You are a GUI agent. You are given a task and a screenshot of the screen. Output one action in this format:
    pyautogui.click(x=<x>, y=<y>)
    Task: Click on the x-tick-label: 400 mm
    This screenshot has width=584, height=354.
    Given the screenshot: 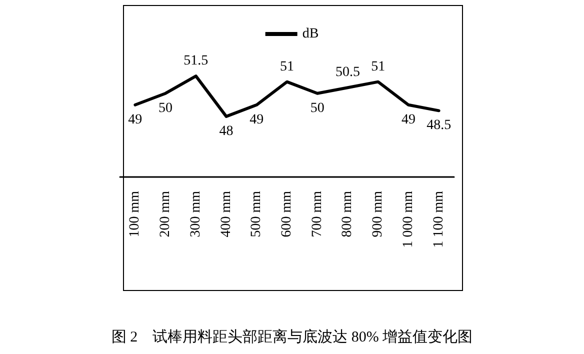 What is the action you would take?
    pyautogui.click(x=226, y=214)
    